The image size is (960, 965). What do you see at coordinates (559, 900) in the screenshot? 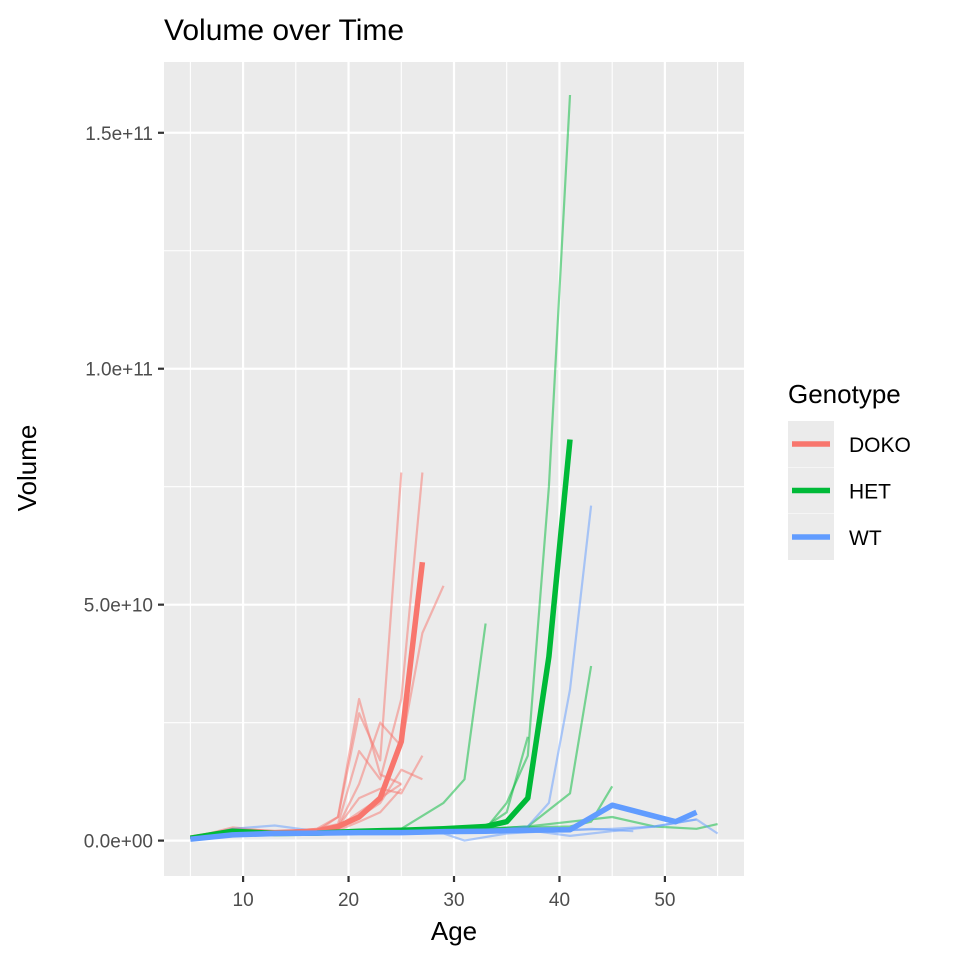
I see `x-tick-label: 40` at bounding box center [559, 900].